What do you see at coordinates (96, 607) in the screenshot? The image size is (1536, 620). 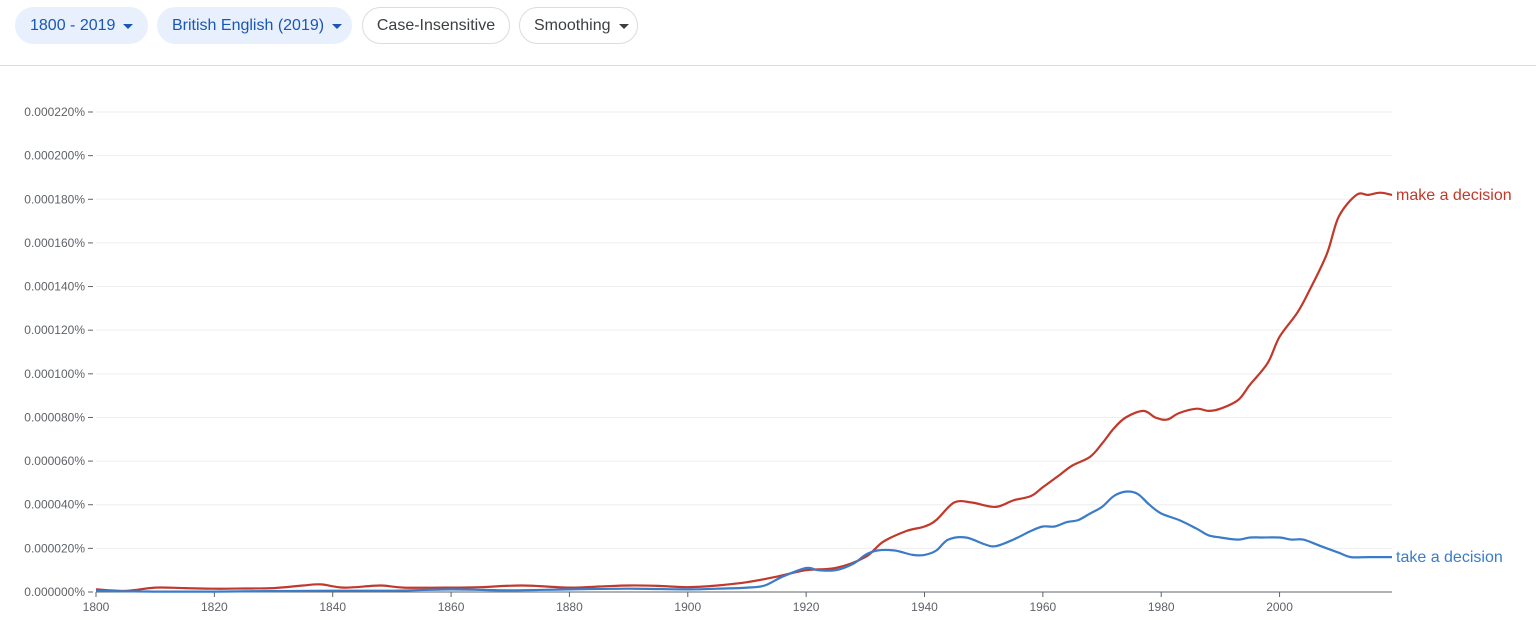 I see `x-tick-label: 1800` at bounding box center [96, 607].